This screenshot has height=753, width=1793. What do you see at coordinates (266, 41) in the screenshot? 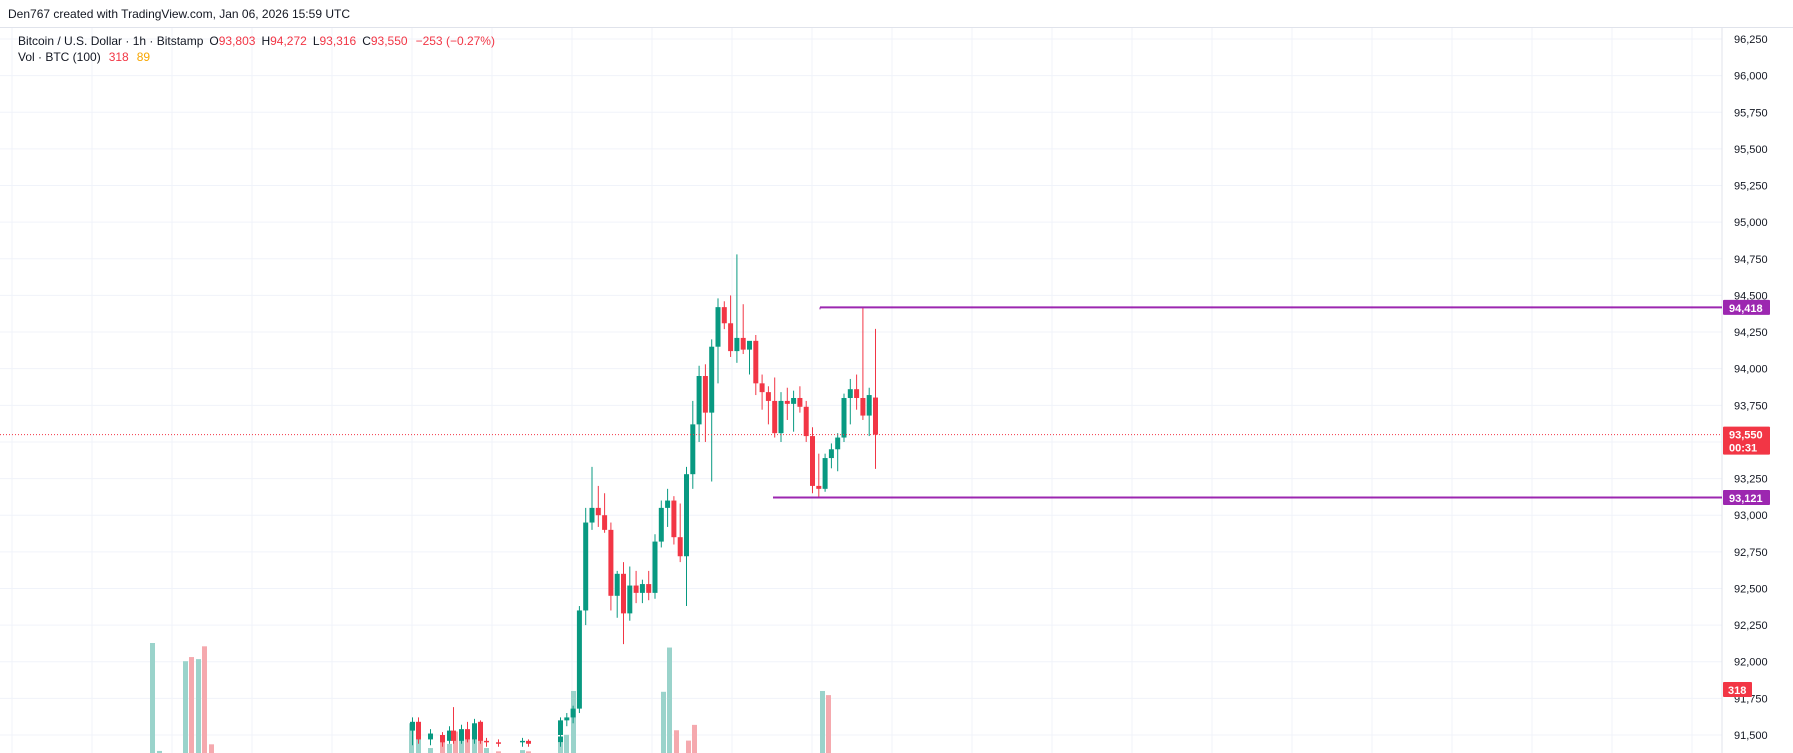
I see `high-label: H` at bounding box center [266, 41].